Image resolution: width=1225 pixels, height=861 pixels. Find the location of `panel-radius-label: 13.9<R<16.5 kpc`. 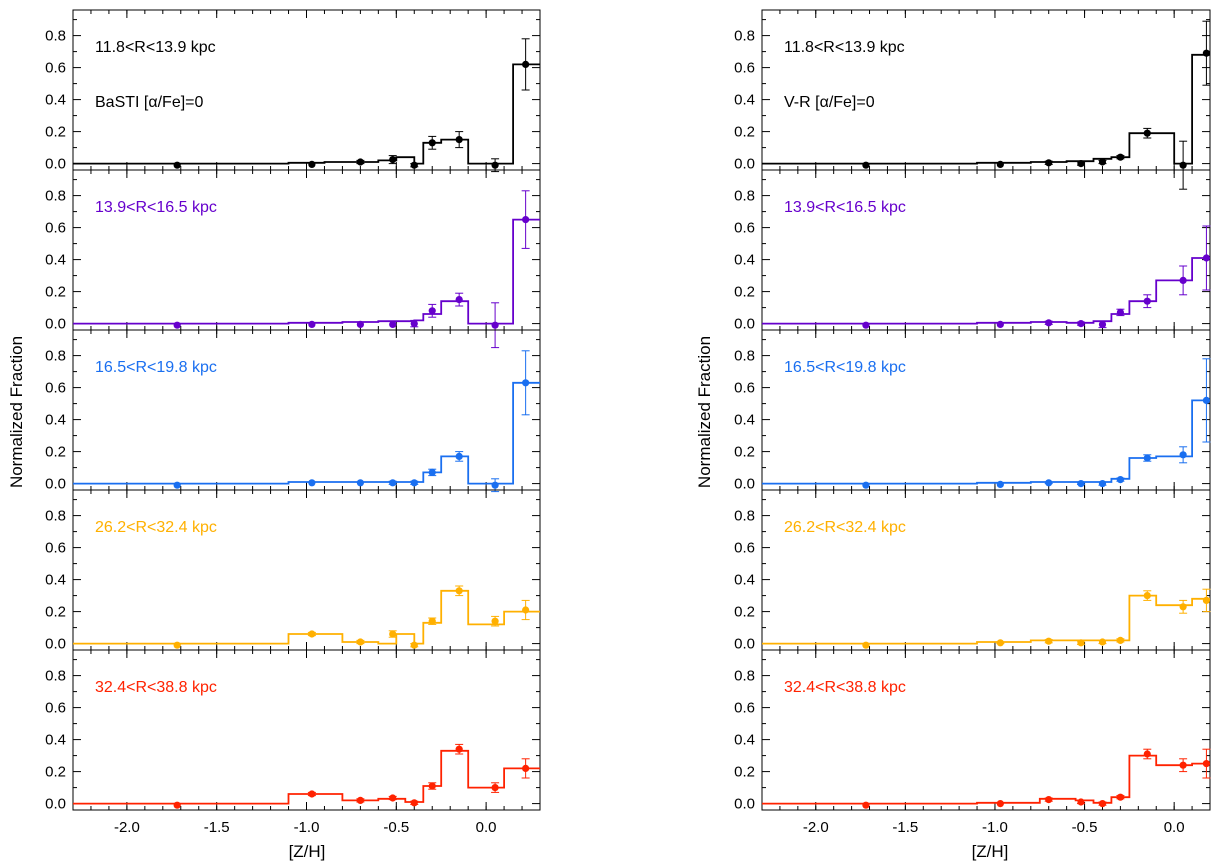

panel-radius-label: 13.9<R<16.5 kpc is located at coordinates (845, 207).